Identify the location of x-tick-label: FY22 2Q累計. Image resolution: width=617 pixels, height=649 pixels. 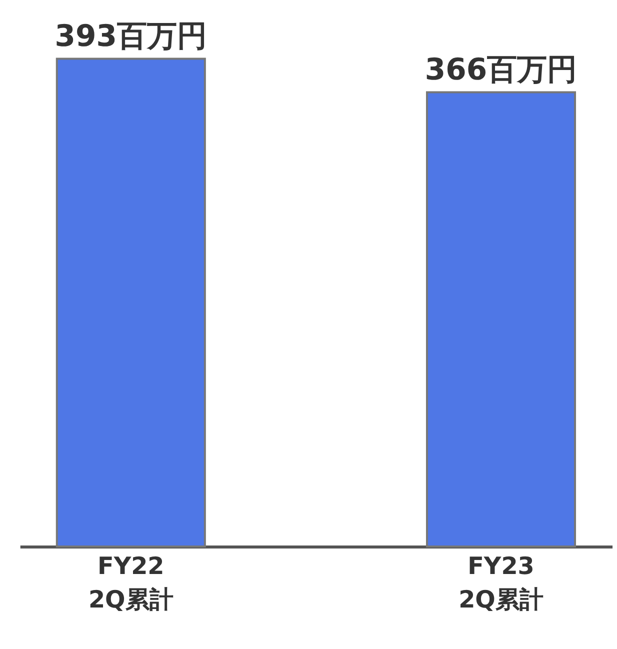
(131, 583).